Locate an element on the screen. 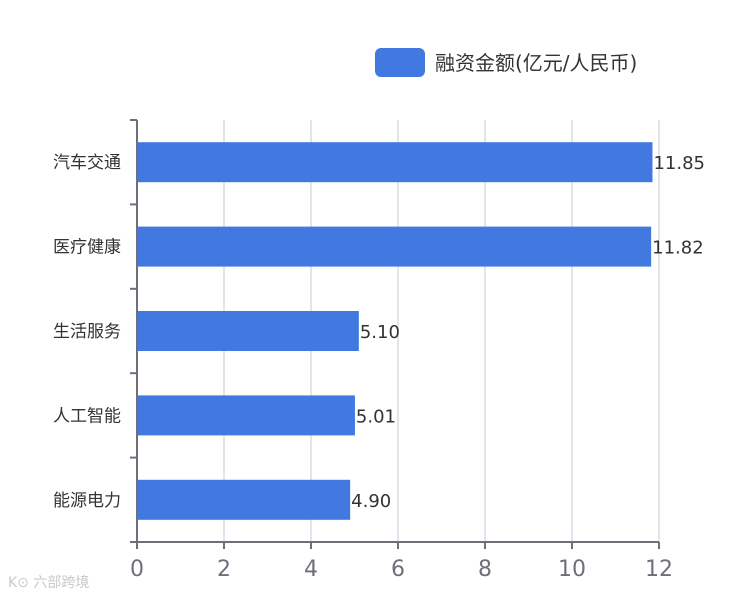 Image resolution: width=750 pixels, height=600 pixels. legend-swatch is located at coordinates (400, 62).